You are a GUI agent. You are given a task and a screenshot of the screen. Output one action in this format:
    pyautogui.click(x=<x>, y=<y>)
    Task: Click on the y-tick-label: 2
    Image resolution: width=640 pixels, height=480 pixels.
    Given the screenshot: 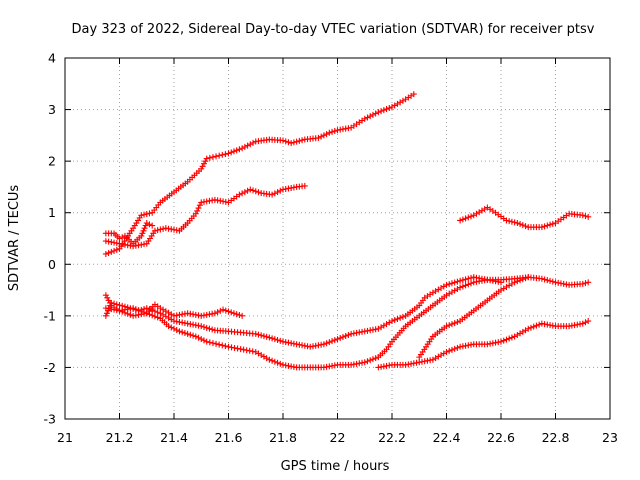 What is the action you would take?
    pyautogui.click(x=52, y=161)
    